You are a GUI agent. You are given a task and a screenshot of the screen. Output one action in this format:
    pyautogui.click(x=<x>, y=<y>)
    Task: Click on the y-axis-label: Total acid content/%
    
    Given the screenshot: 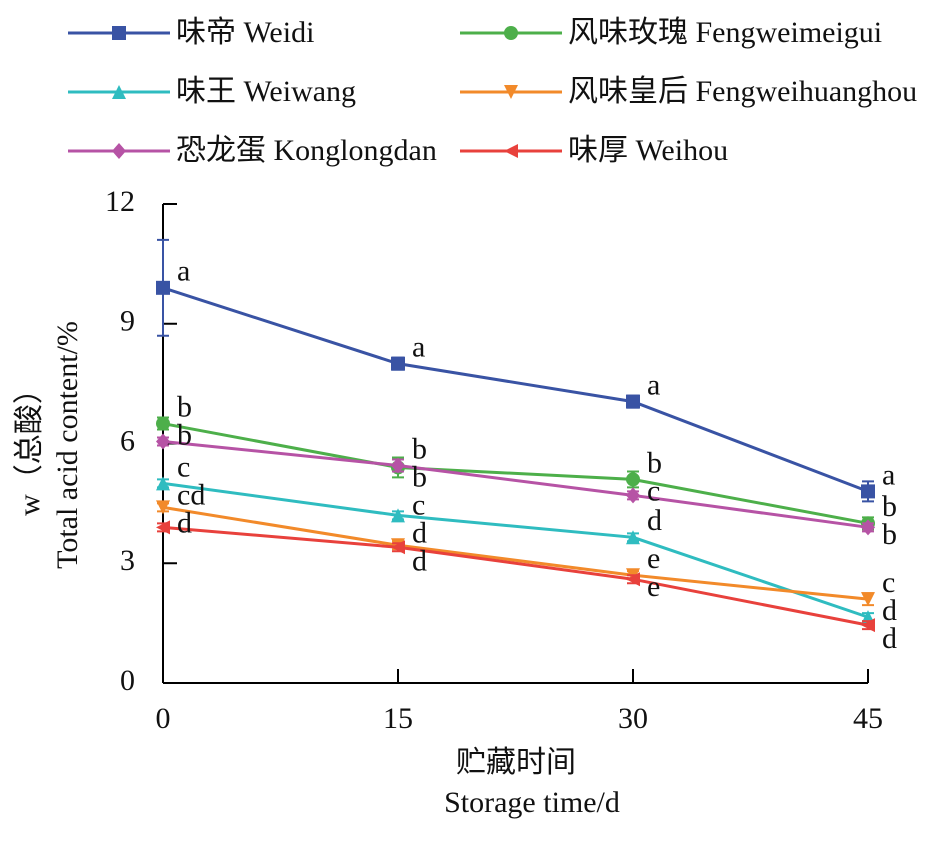 What is the action you would take?
    pyautogui.click(x=67, y=445)
    